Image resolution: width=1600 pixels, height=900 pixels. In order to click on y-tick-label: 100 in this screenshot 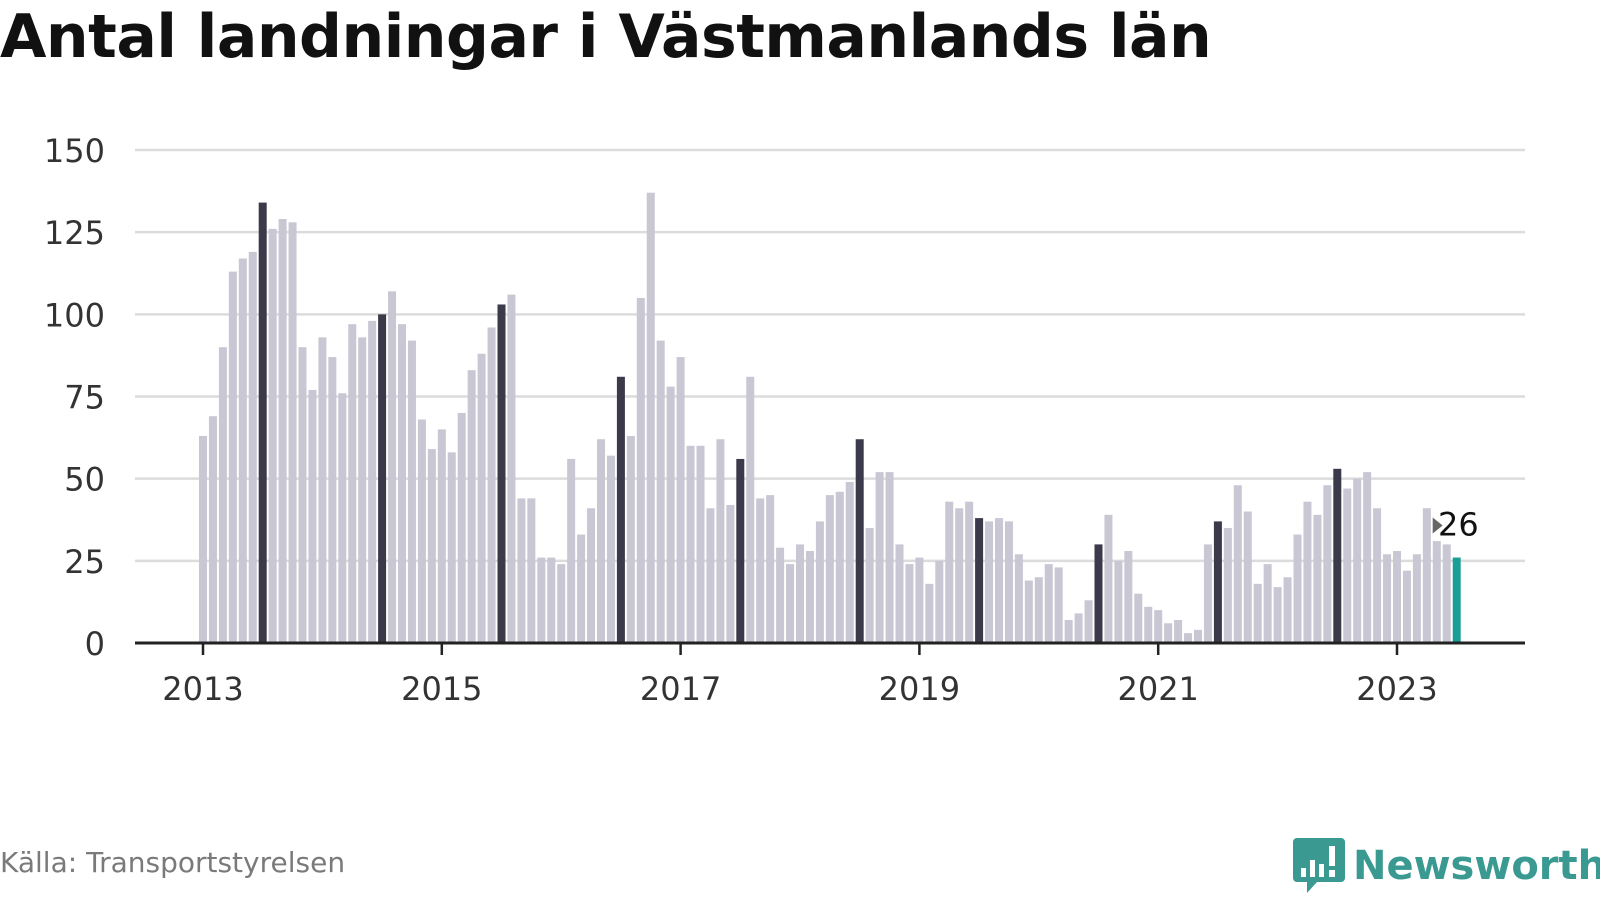, I will do `click(74, 315)`.